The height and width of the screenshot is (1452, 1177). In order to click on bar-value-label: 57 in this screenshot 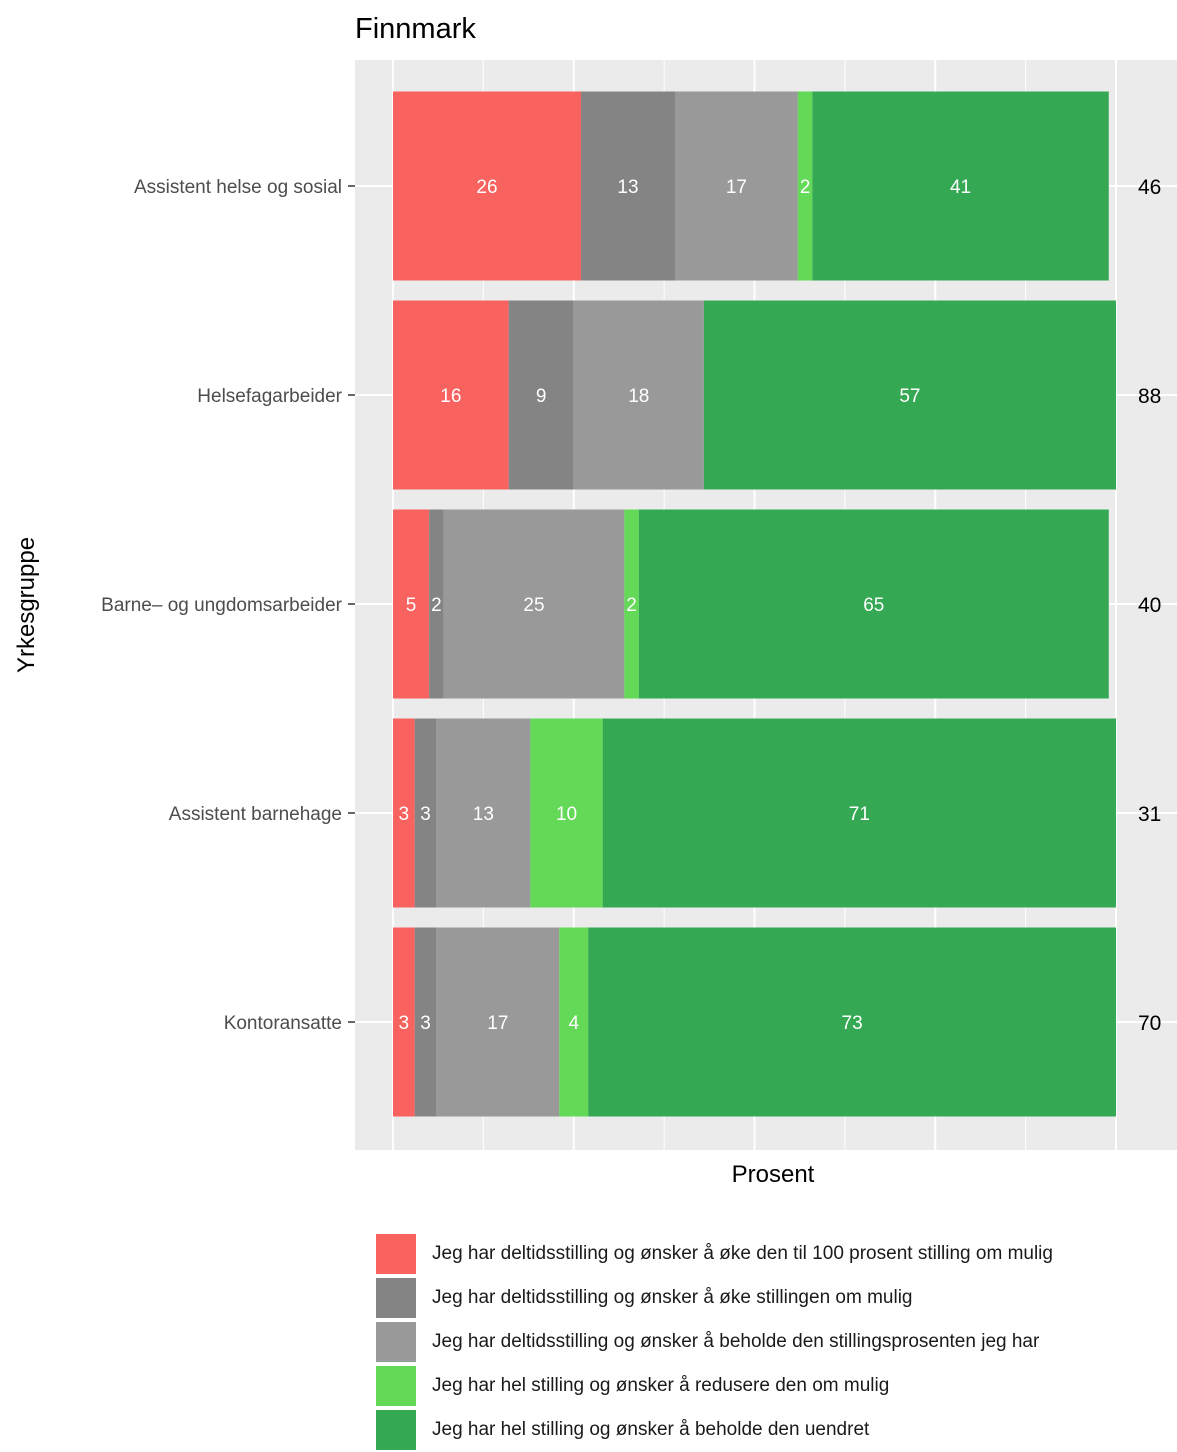, I will do `click(909, 396)`.